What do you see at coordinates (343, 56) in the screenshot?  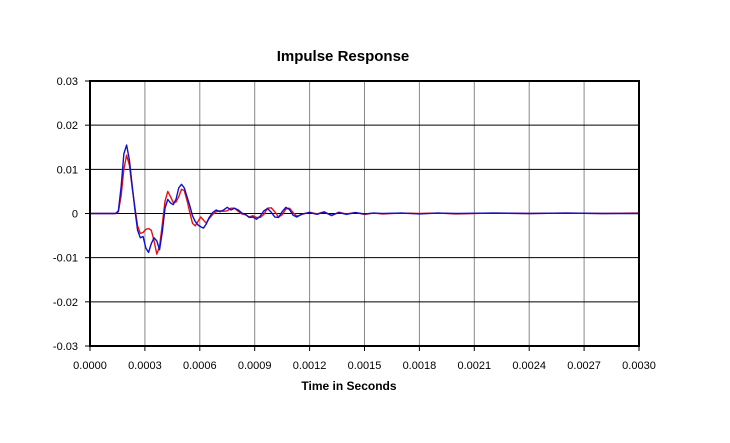 I see `chart-title: Impulse Response` at bounding box center [343, 56].